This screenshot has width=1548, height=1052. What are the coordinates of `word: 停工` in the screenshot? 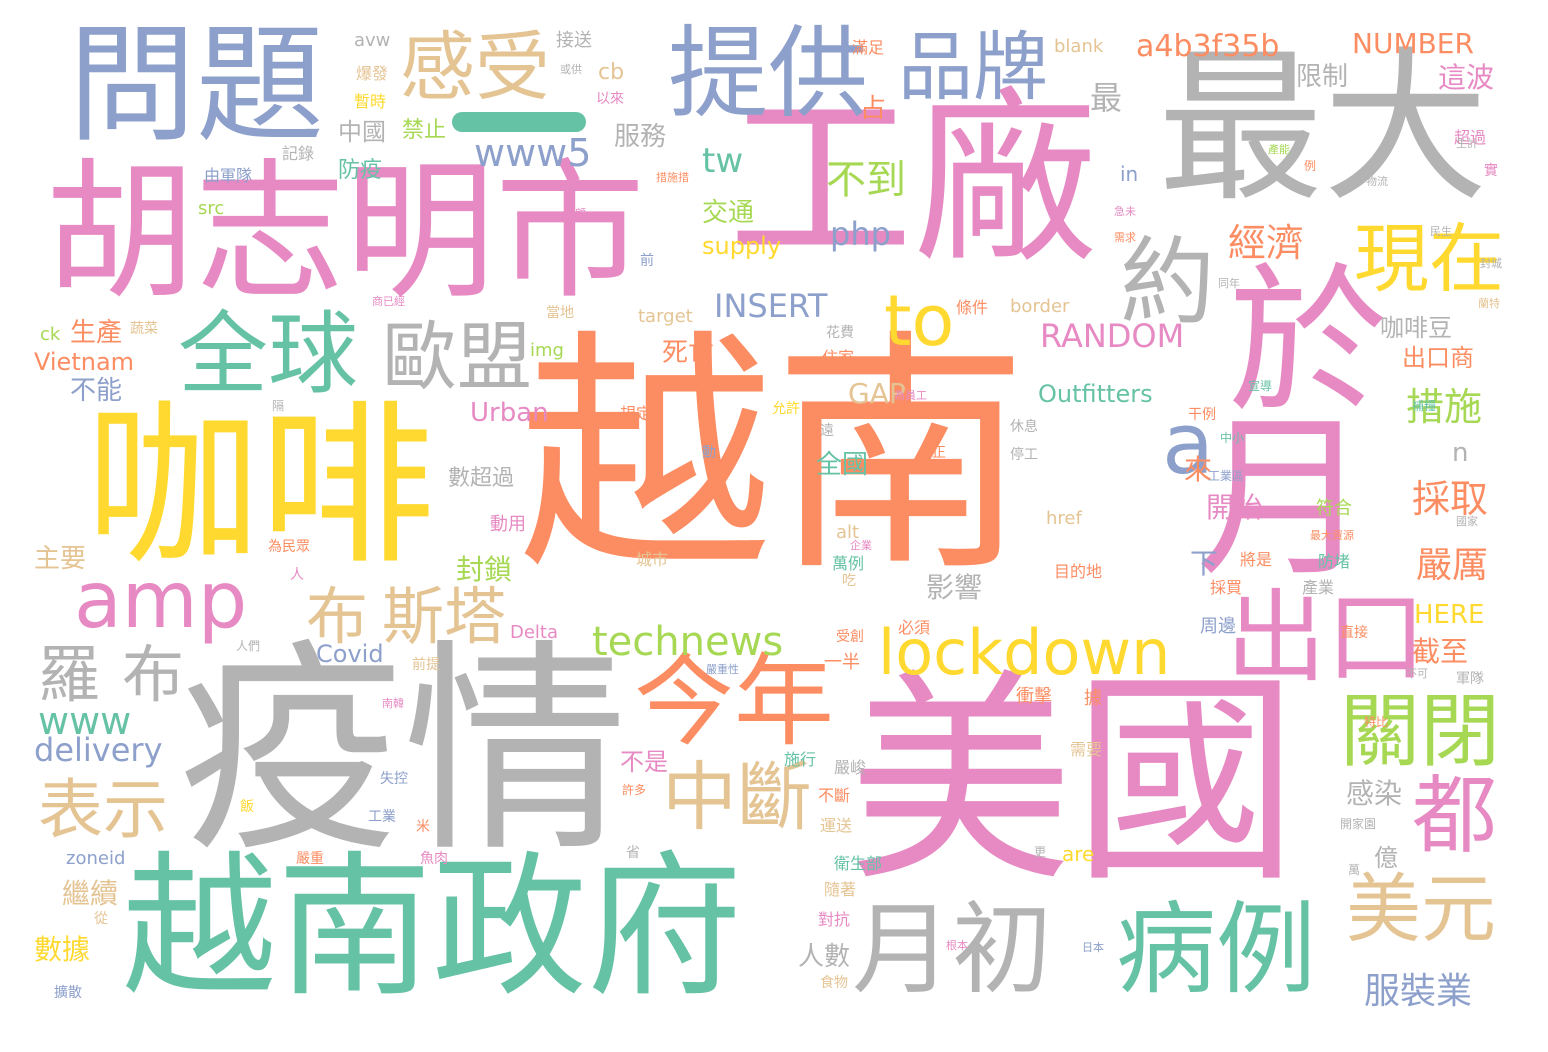 It's located at (1024, 455).